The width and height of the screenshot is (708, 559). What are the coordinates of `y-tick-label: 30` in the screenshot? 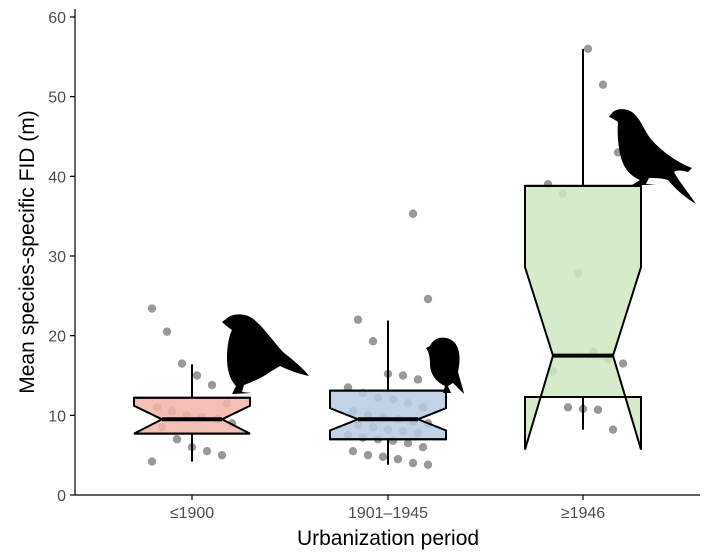 It's located at (57, 257).